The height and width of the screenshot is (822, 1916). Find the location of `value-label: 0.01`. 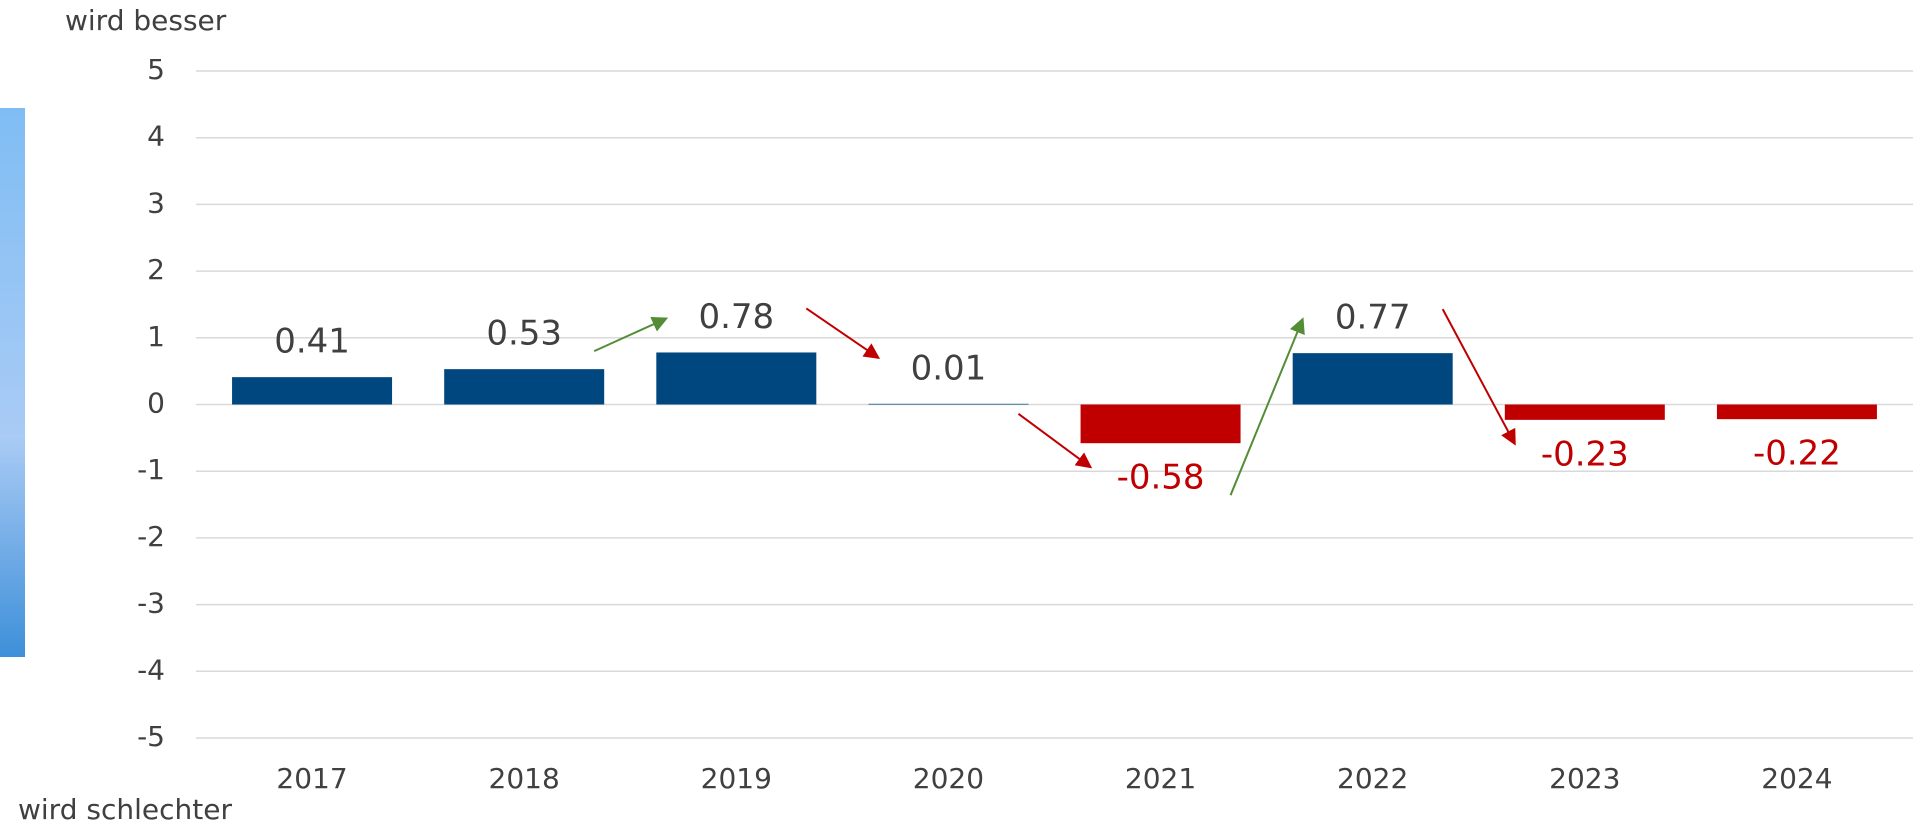

value-label: 0.01 is located at coordinates (949, 368).